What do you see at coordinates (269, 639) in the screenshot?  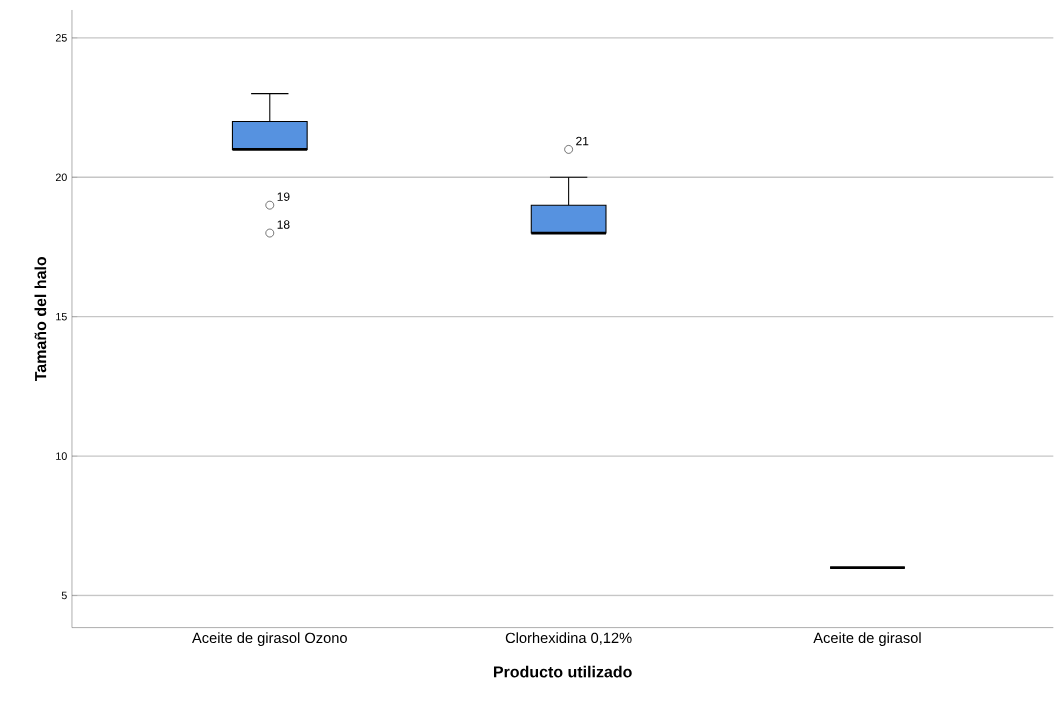 I see `x-tick-label: Aceite de girasol Ozono` at bounding box center [269, 639].